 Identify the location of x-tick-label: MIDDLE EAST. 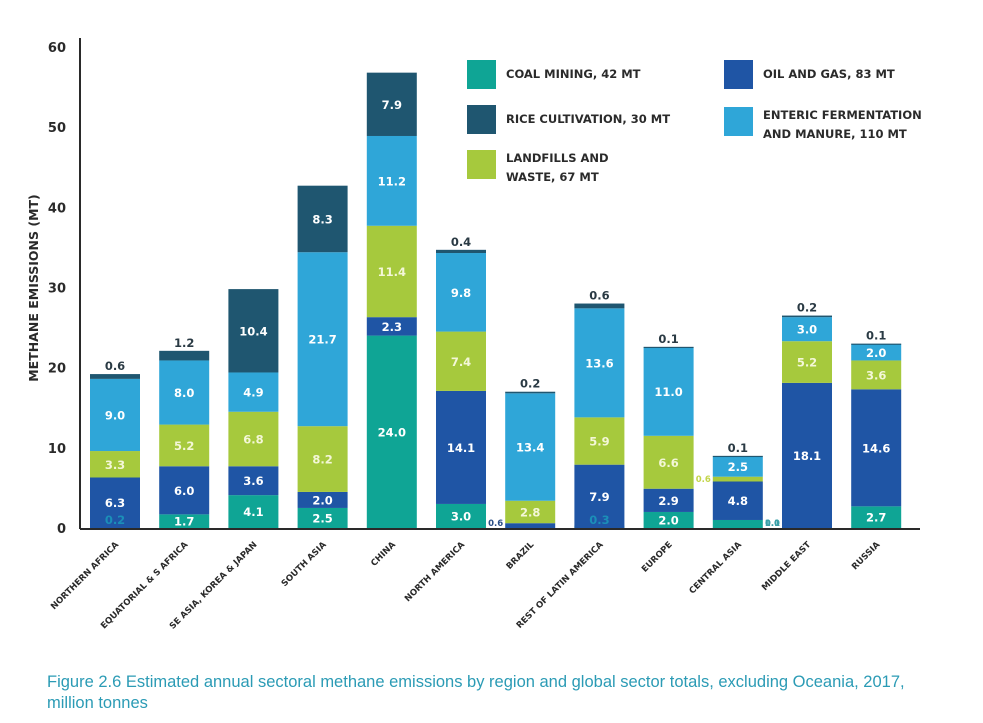
(786, 566).